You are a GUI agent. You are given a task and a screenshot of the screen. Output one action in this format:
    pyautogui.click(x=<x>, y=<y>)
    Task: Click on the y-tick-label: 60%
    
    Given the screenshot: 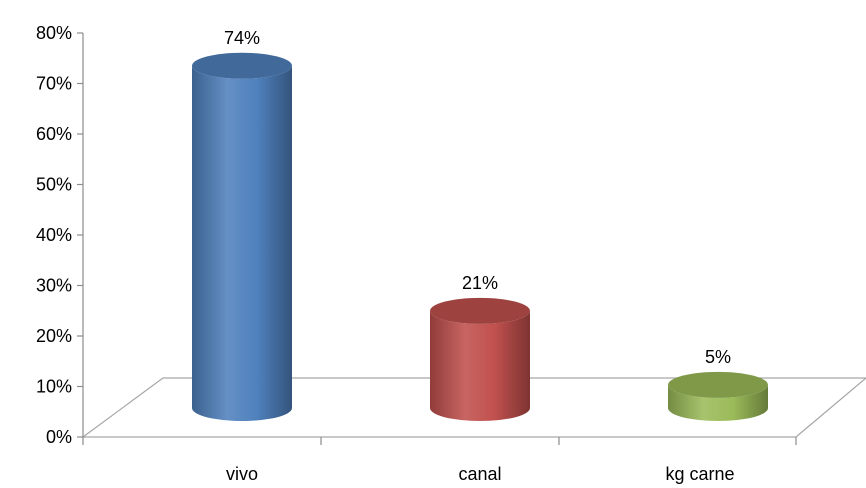 What is the action you would take?
    pyautogui.click(x=54, y=134)
    